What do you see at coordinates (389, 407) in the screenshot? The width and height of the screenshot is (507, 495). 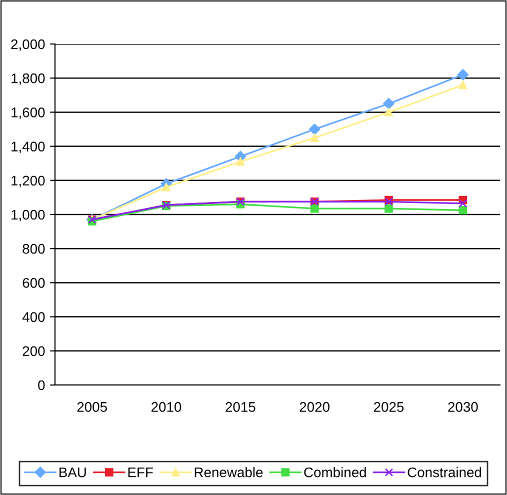 I see `x-tick-label: 2025` at bounding box center [389, 407].